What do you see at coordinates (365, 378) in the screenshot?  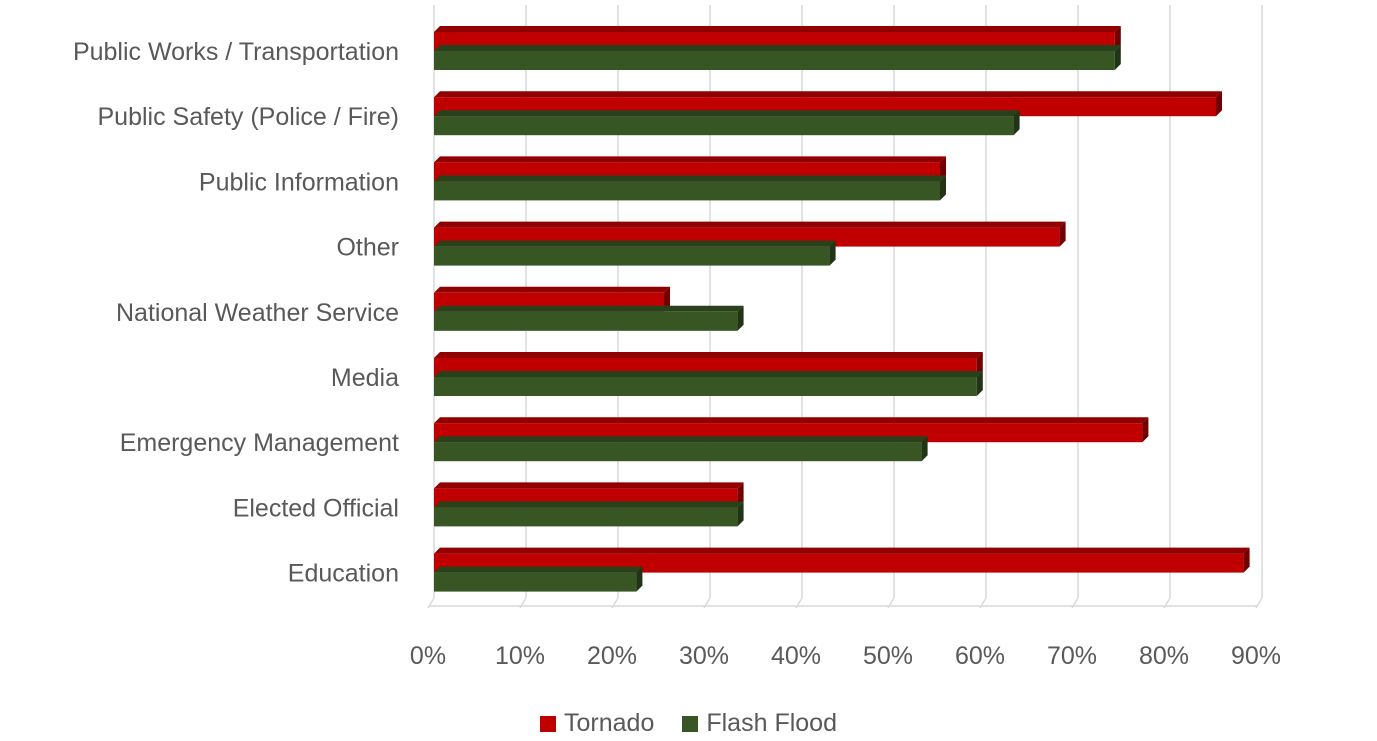 I see `category-label: Media` at bounding box center [365, 378].